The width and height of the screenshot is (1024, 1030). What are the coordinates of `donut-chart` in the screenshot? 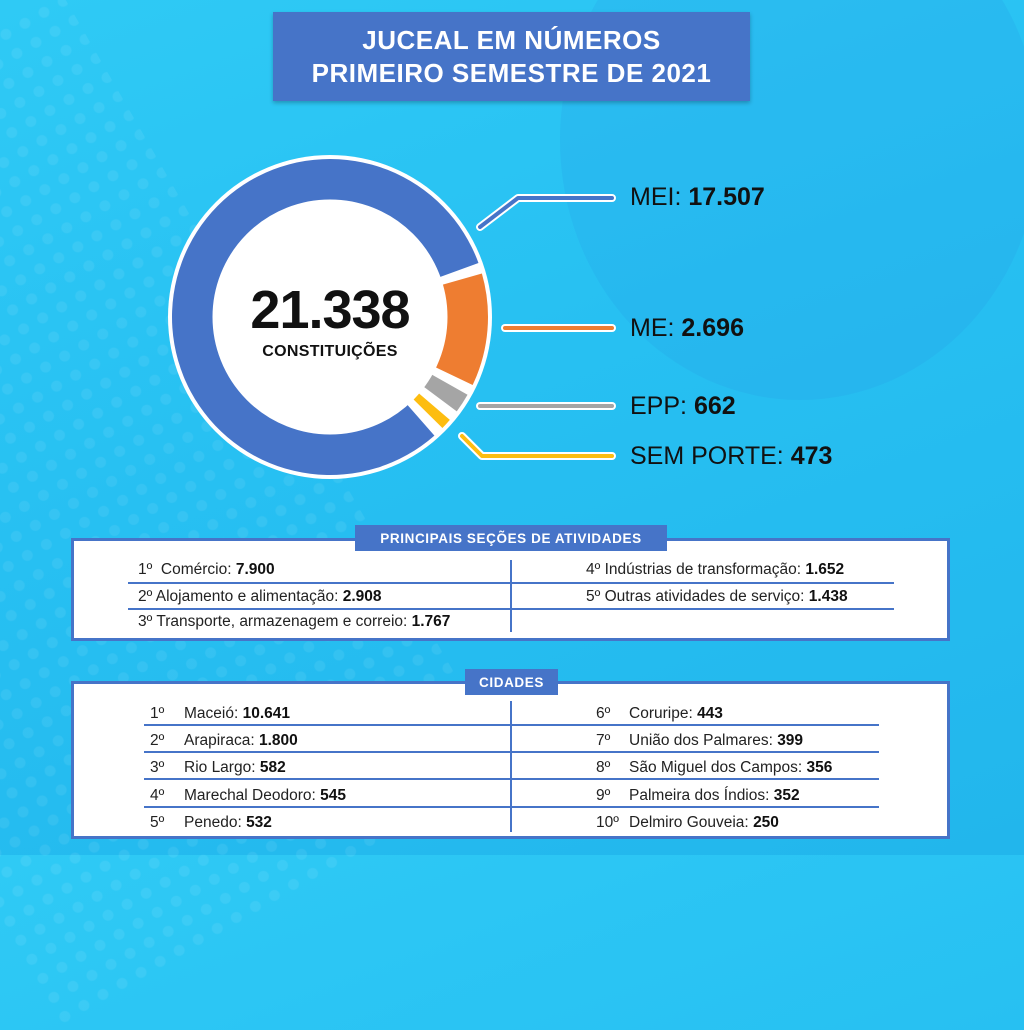 It's located at (394, 317).